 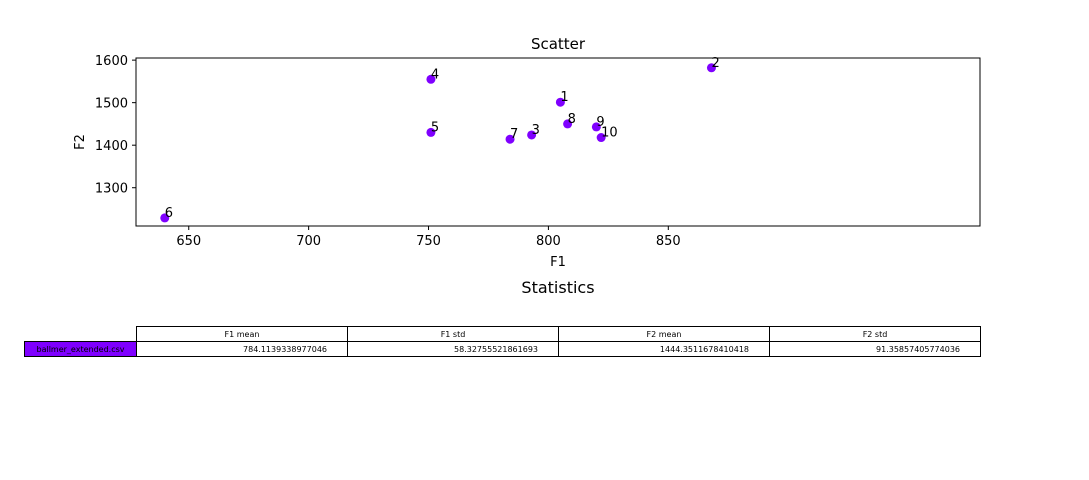 I want to click on point-label: 10, so click(x=609, y=133).